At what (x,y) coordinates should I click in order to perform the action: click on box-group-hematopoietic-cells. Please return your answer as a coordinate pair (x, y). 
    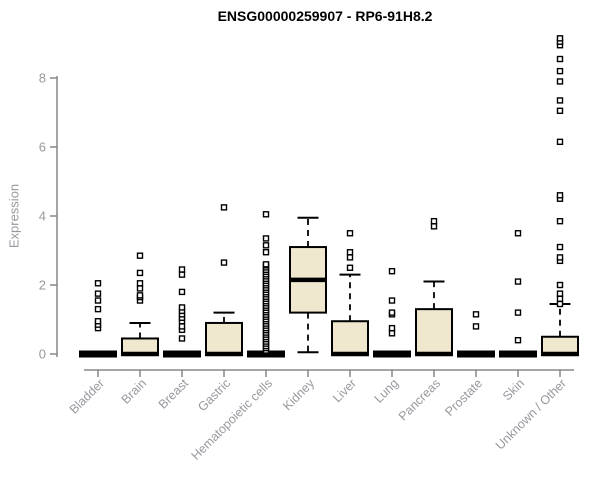
    Looking at the image, I should click on (266, 284).